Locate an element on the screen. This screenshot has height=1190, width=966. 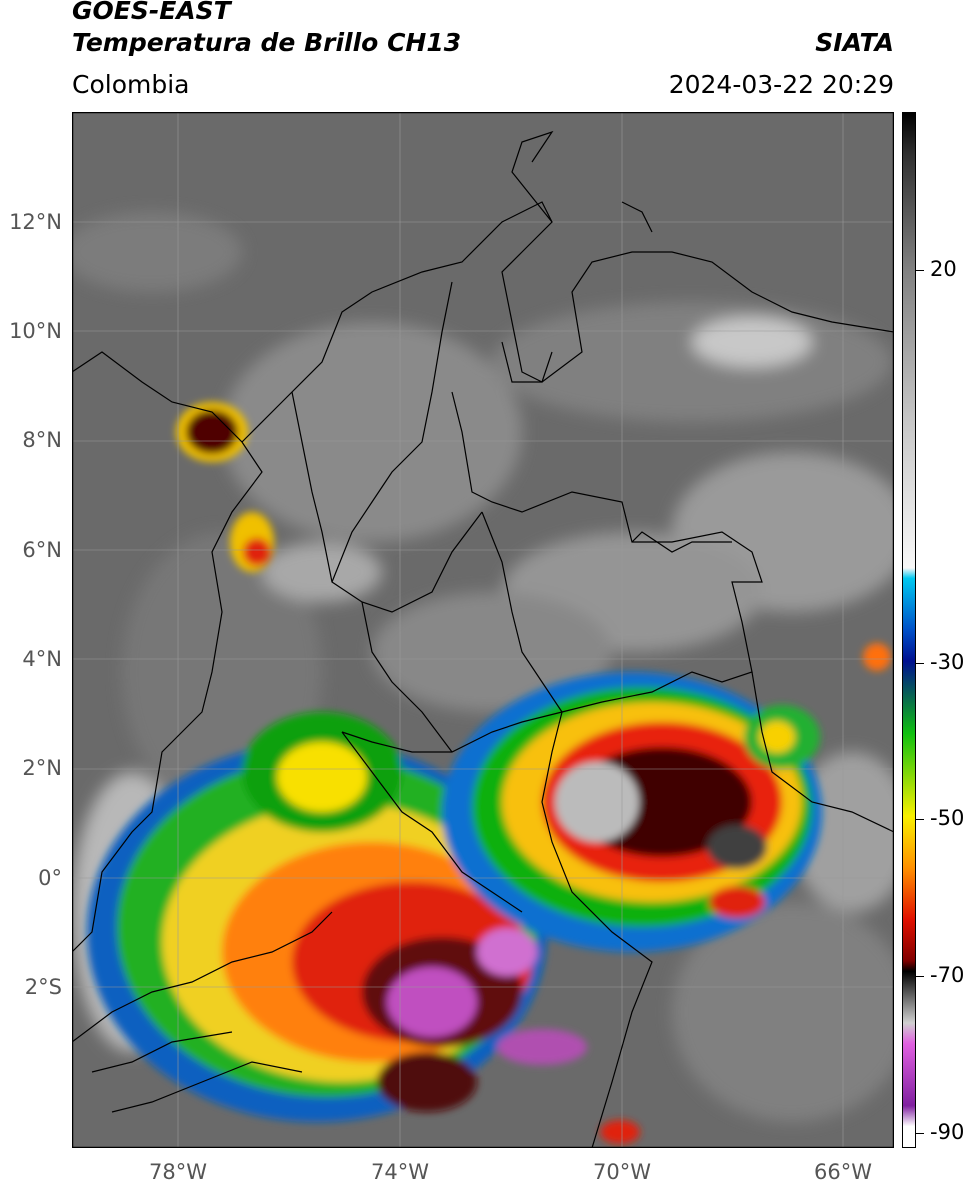
colorbar is located at coordinates (909, 630).